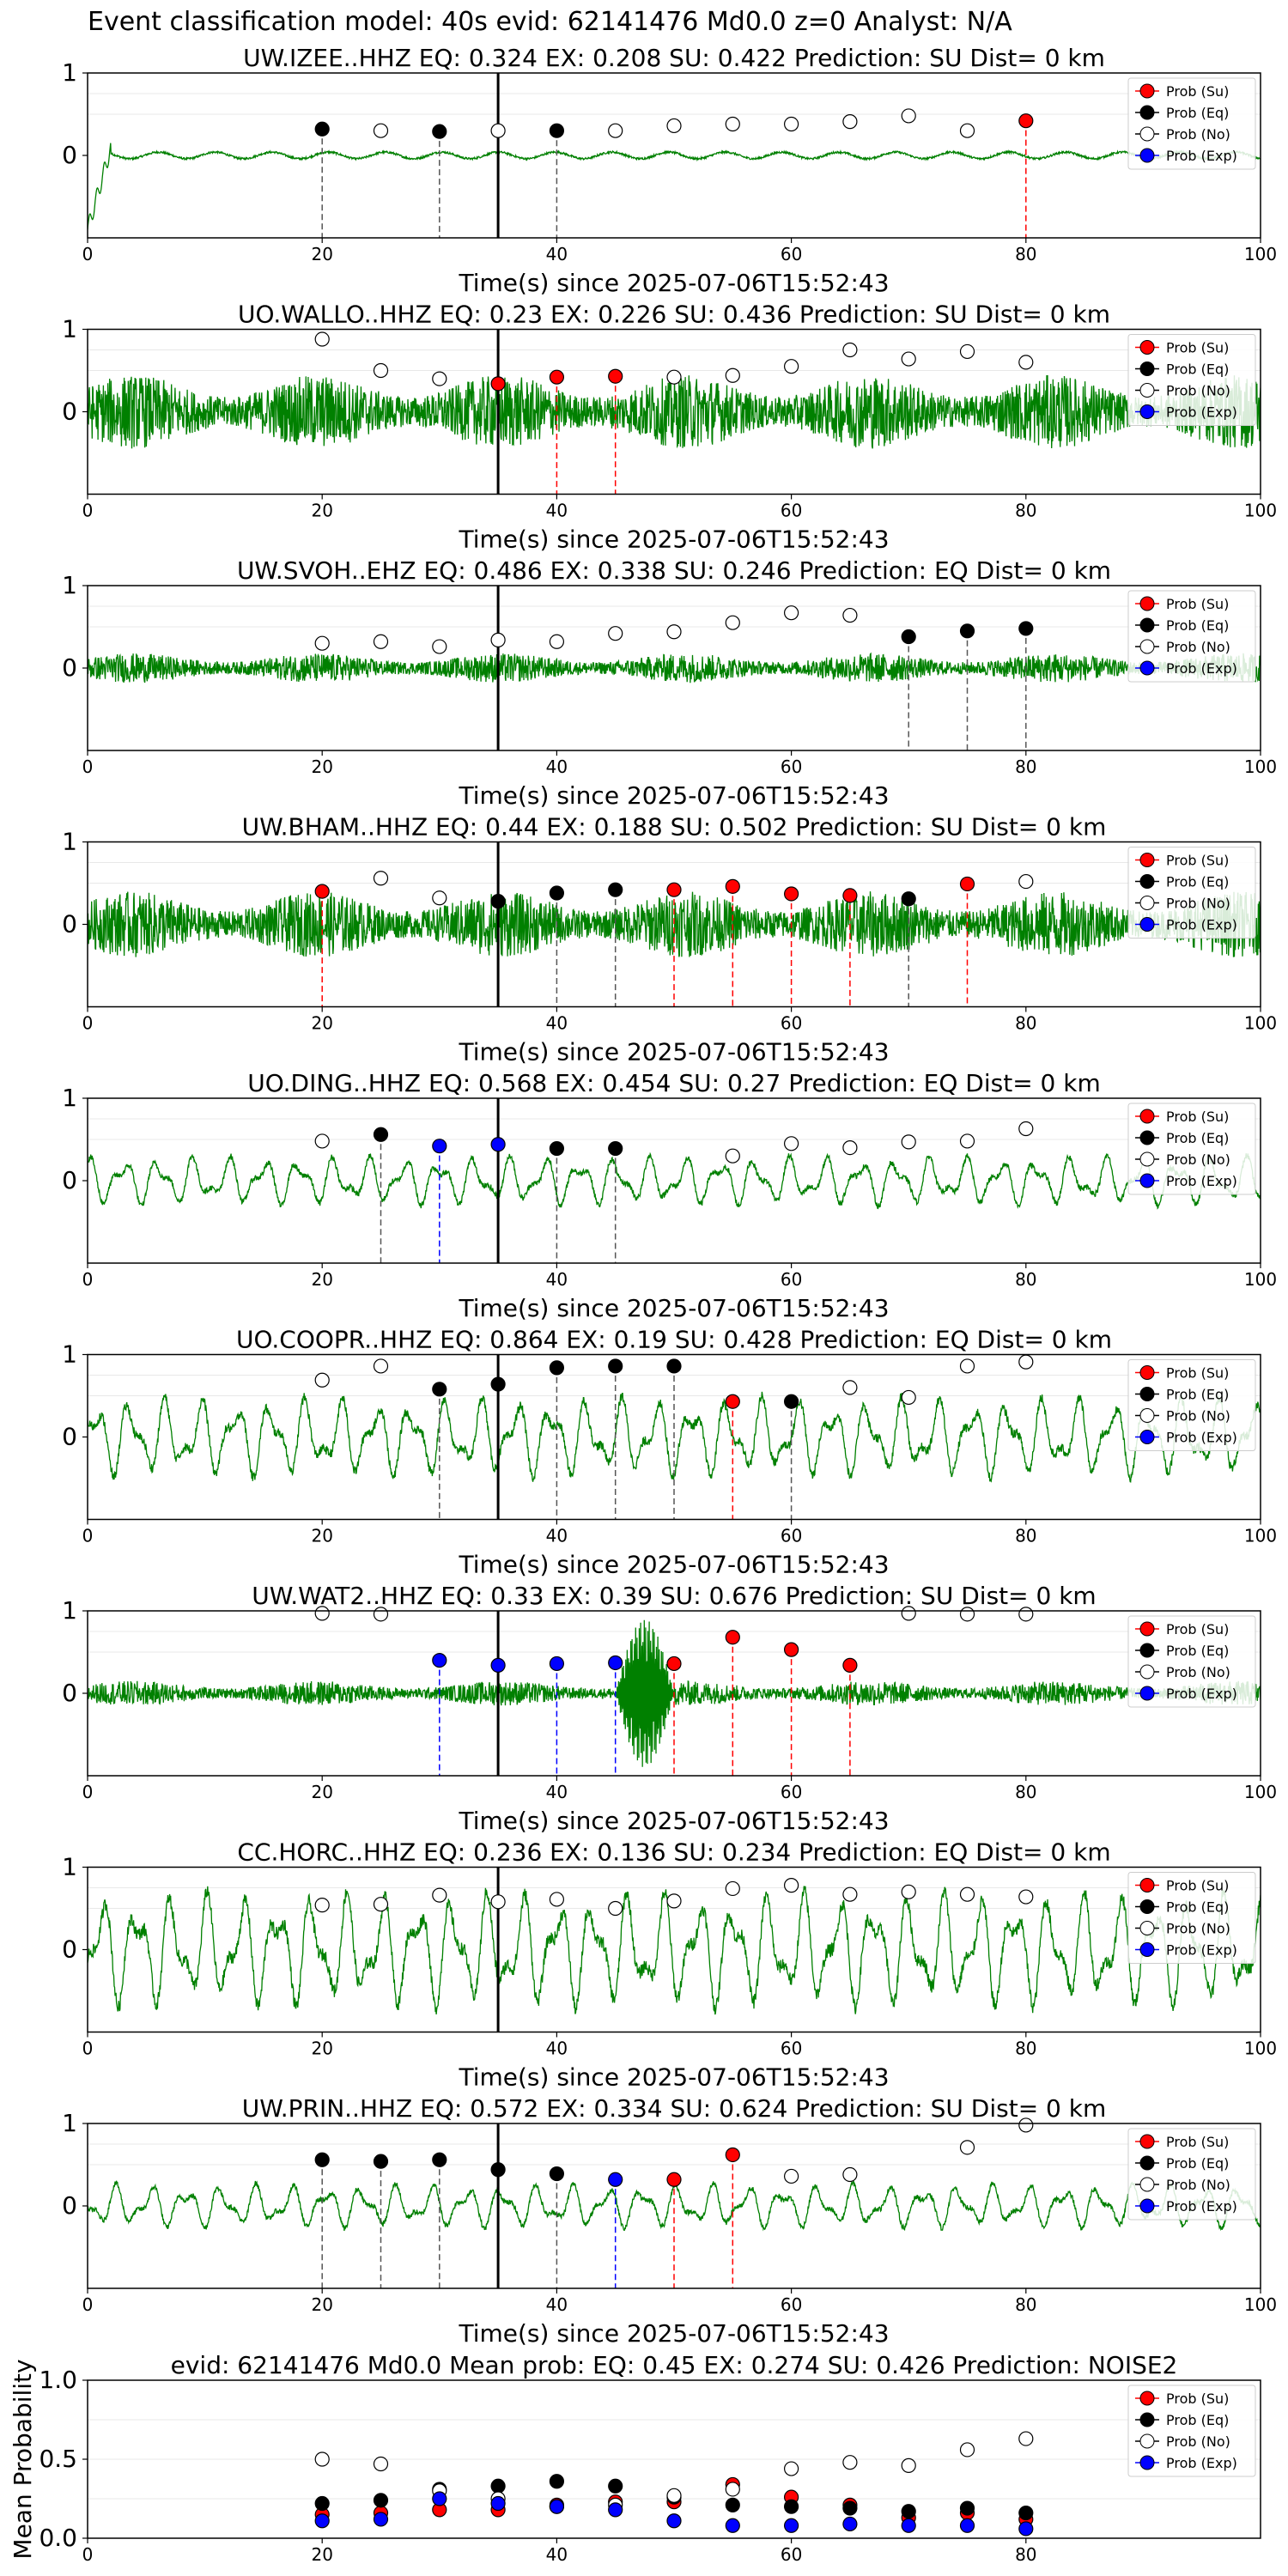 This screenshot has height=2576, width=1288. What do you see at coordinates (88, 511) in the screenshot?
I see `xtick-label: 0` at bounding box center [88, 511].